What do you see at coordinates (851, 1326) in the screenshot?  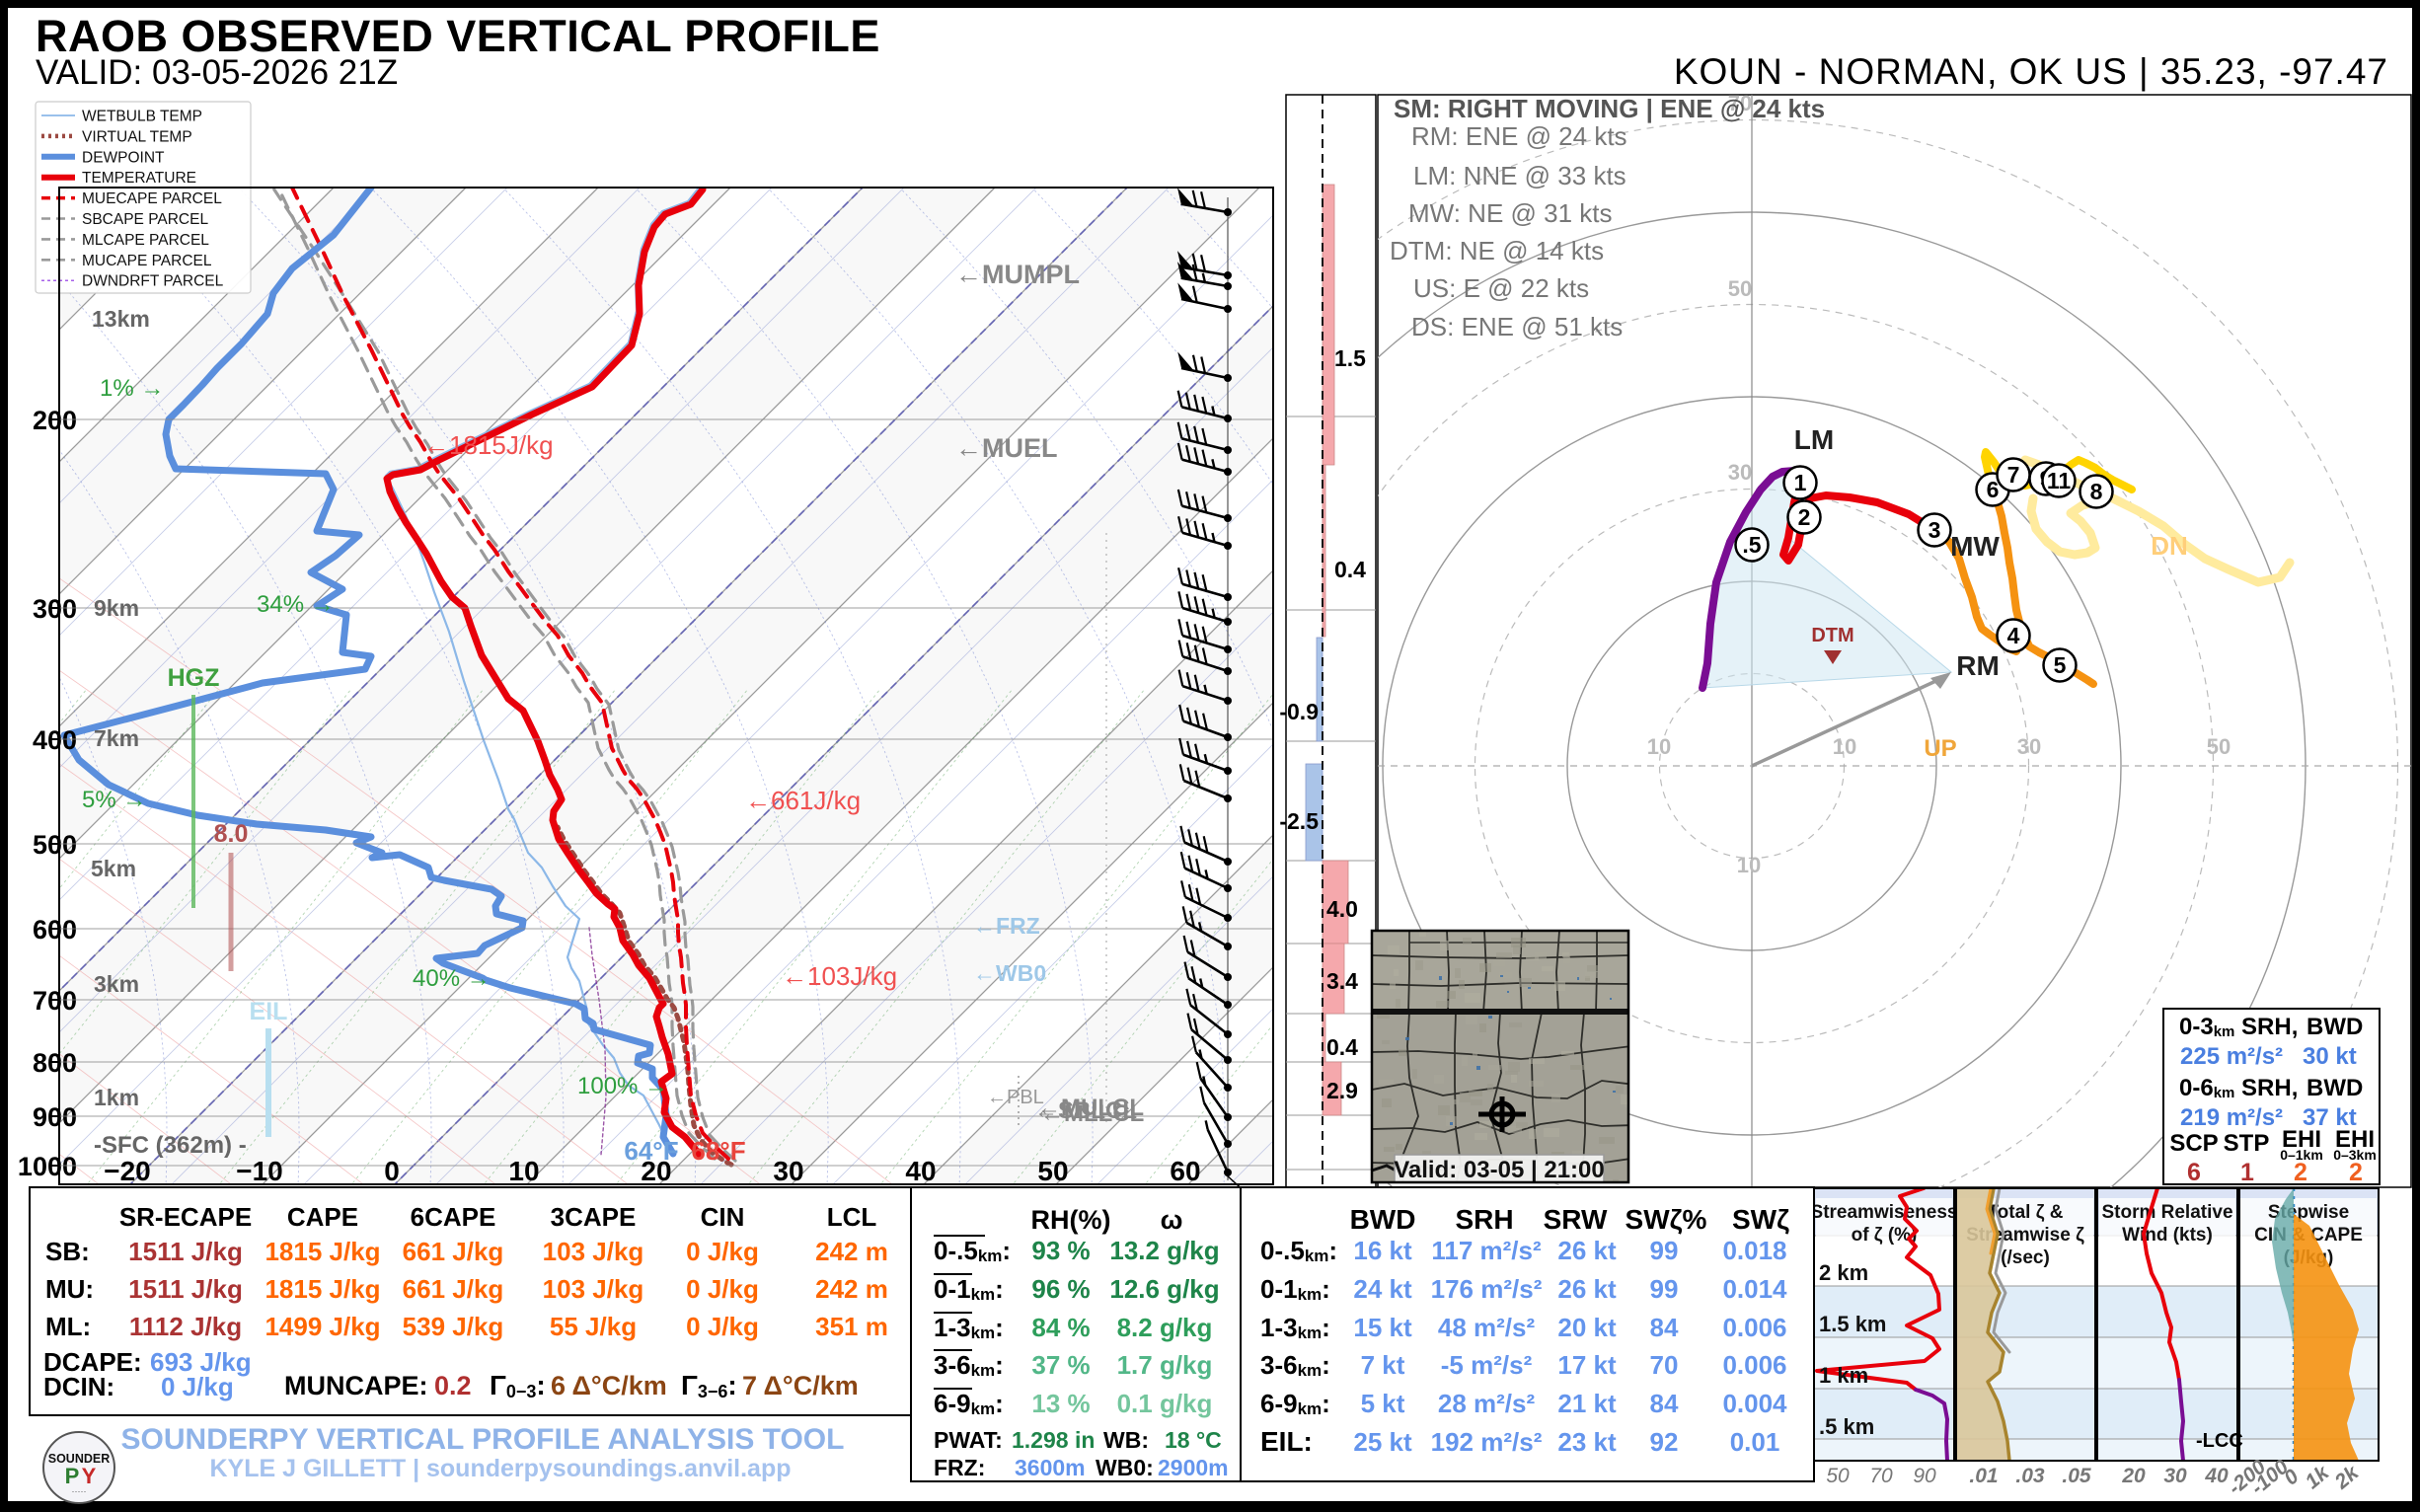 I see `svg-text: 351 m` at bounding box center [851, 1326].